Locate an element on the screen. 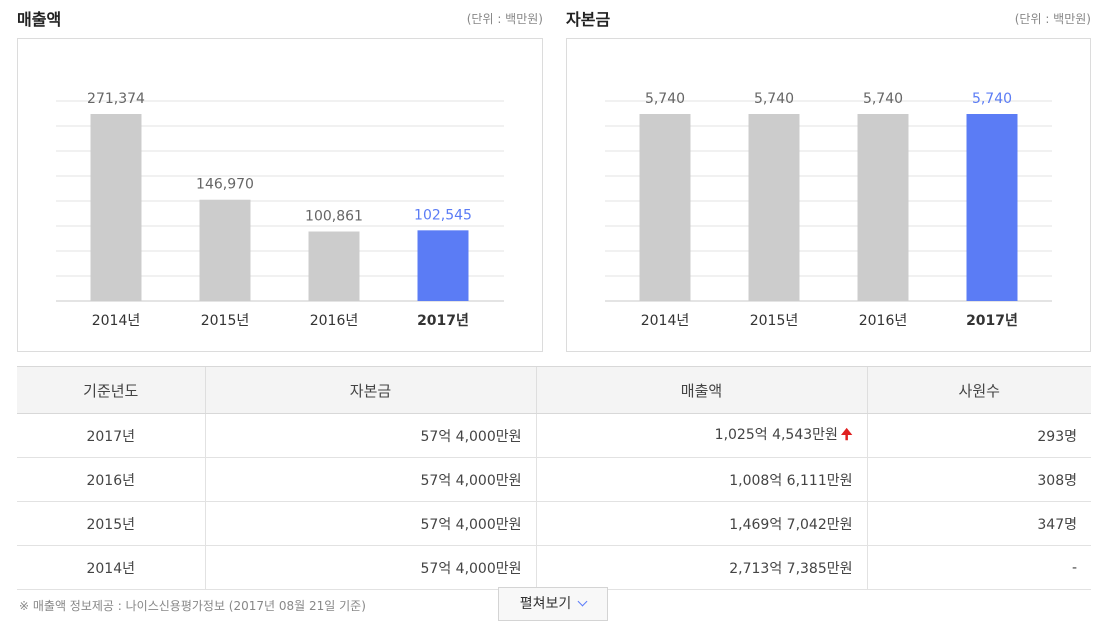 This screenshot has height=627, width=1104. capital-tick-label: 2014년 is located at coordinates (665, 321).